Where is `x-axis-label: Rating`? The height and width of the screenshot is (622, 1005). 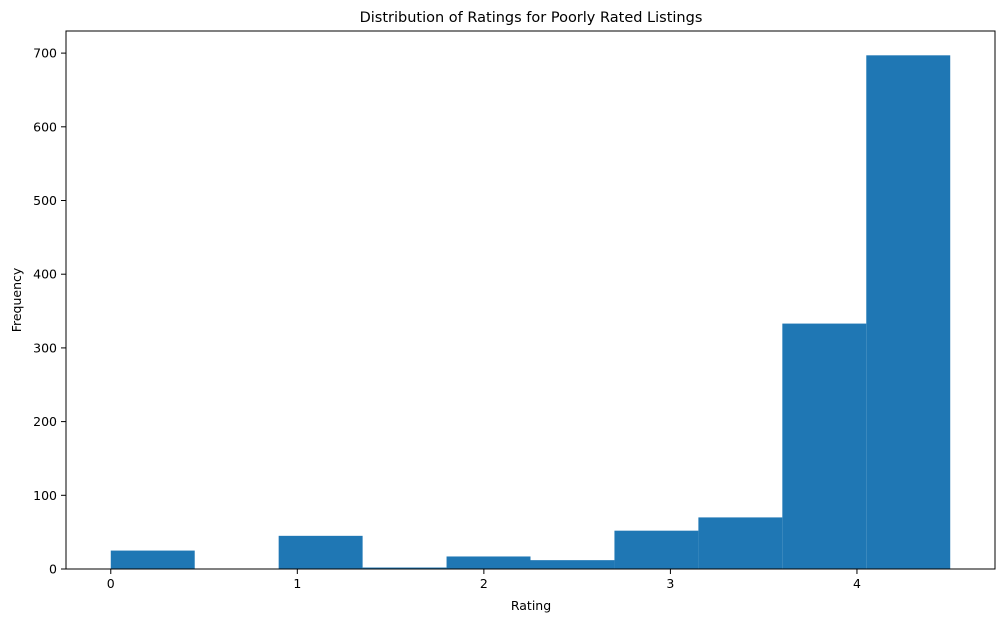
x-axis-label: Rating is located at coordinates (531, 605).